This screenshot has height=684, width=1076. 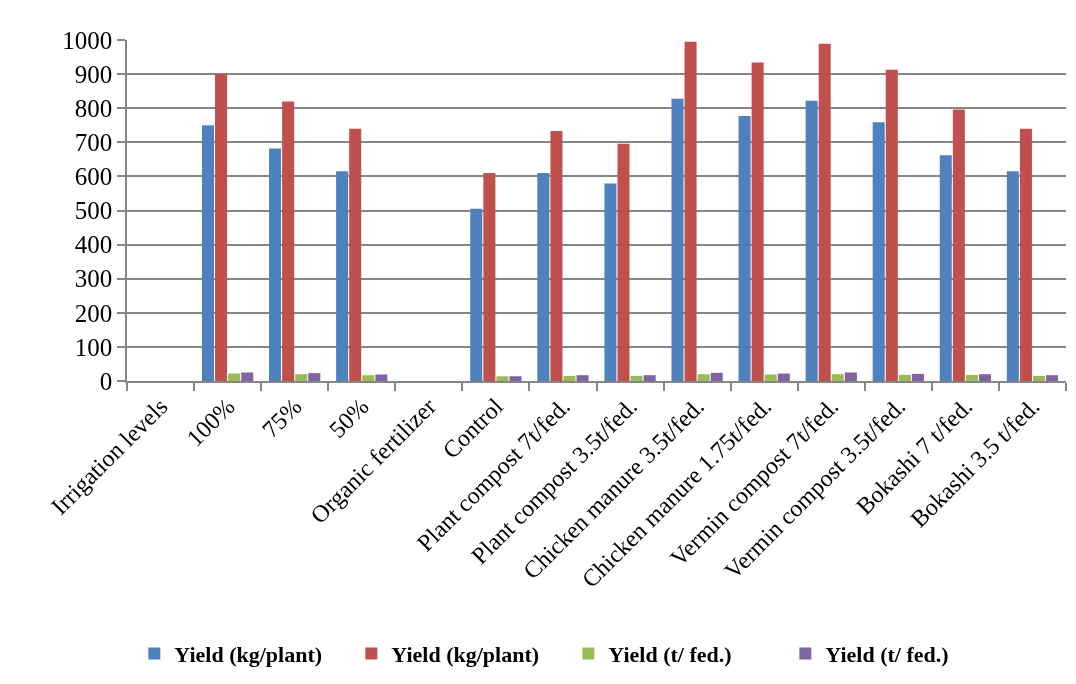 I want to click on x-tick-label: 75%, so click(x=282, y=418).